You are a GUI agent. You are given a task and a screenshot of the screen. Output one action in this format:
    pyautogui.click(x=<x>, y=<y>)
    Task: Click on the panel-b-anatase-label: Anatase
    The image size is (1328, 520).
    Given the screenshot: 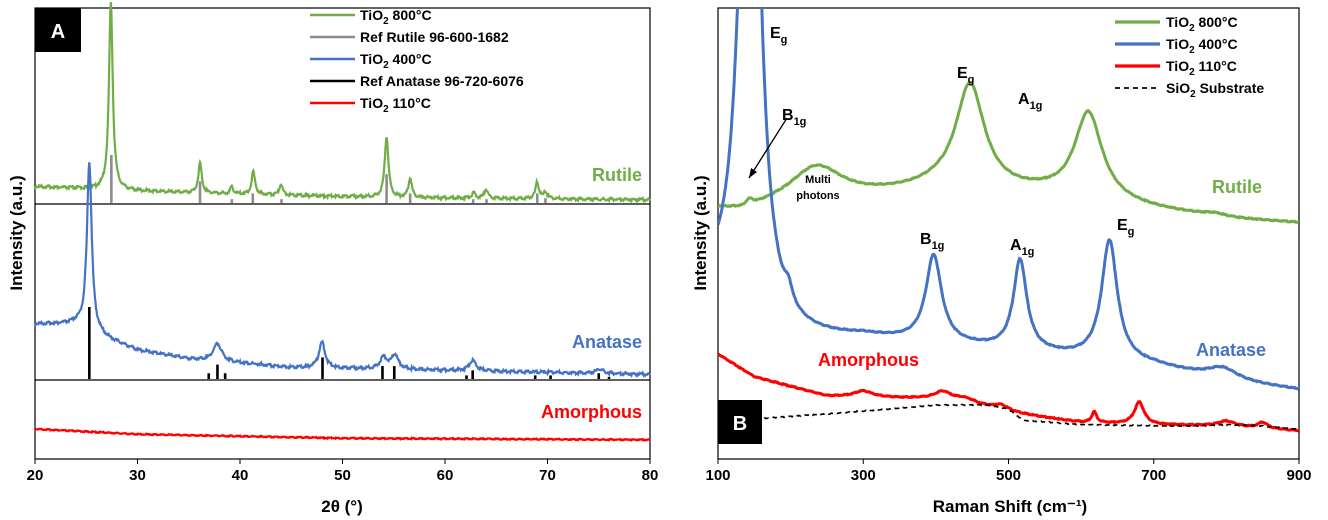 What is the action you would take?
    pyautogui.click(x=1231, y=350)
    